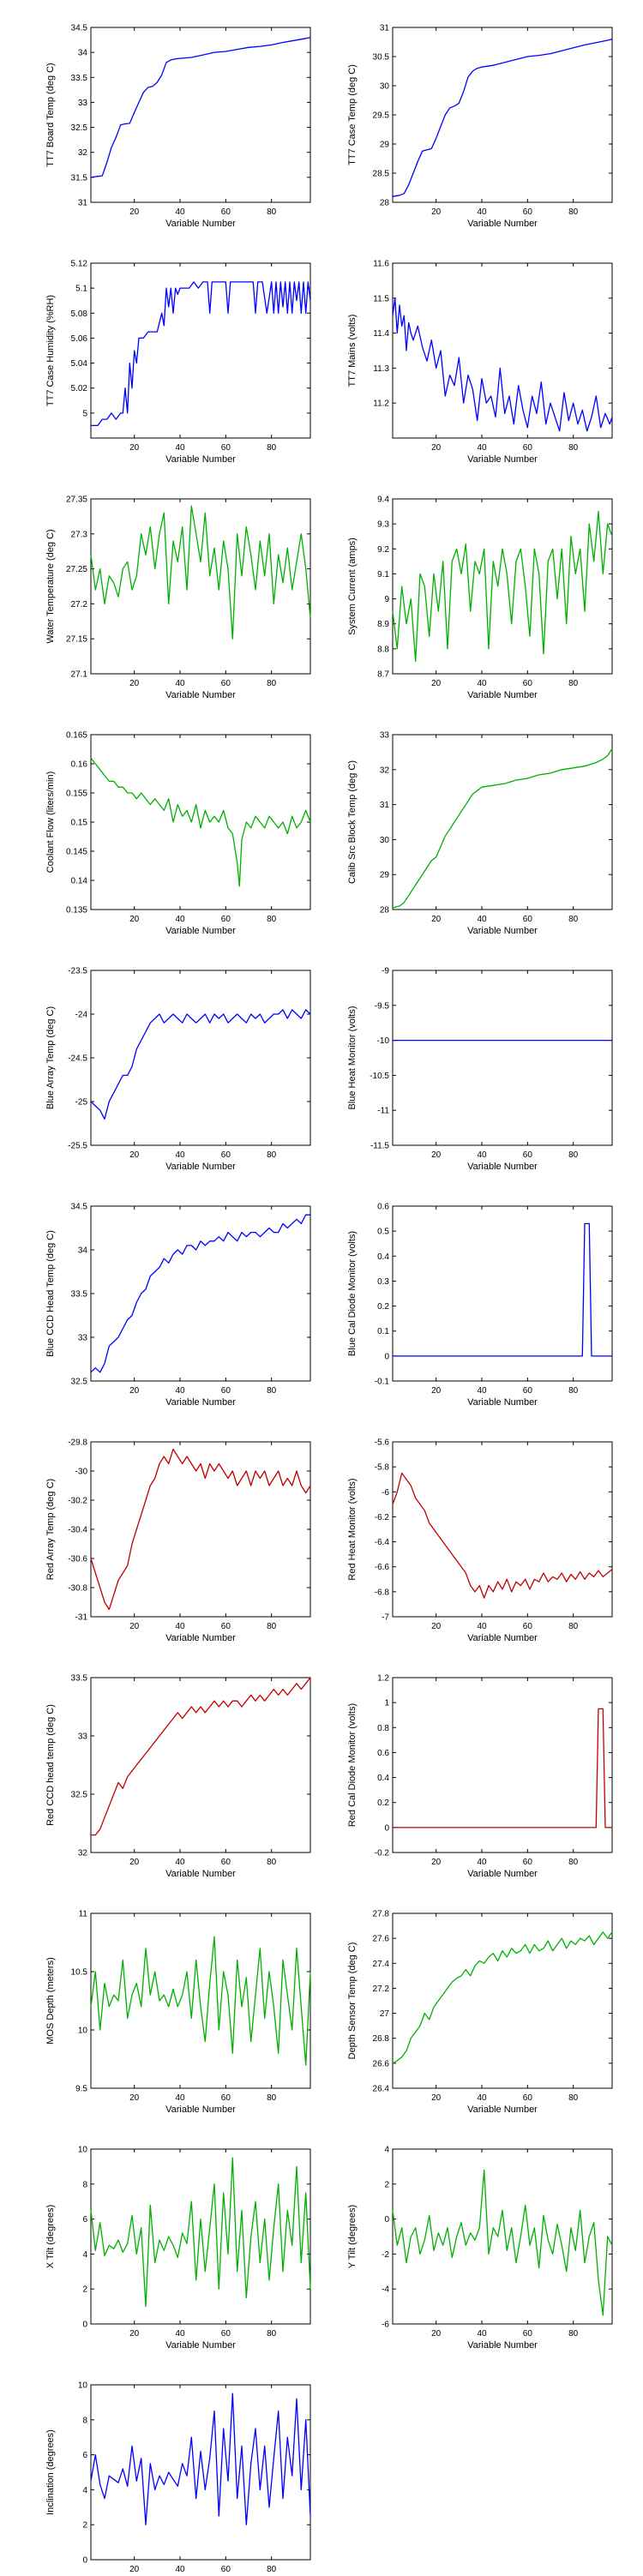 The height and width of the screenshot is (2576, 643). I want to click on y-tick-label: 26.4, so click(381, 2089).